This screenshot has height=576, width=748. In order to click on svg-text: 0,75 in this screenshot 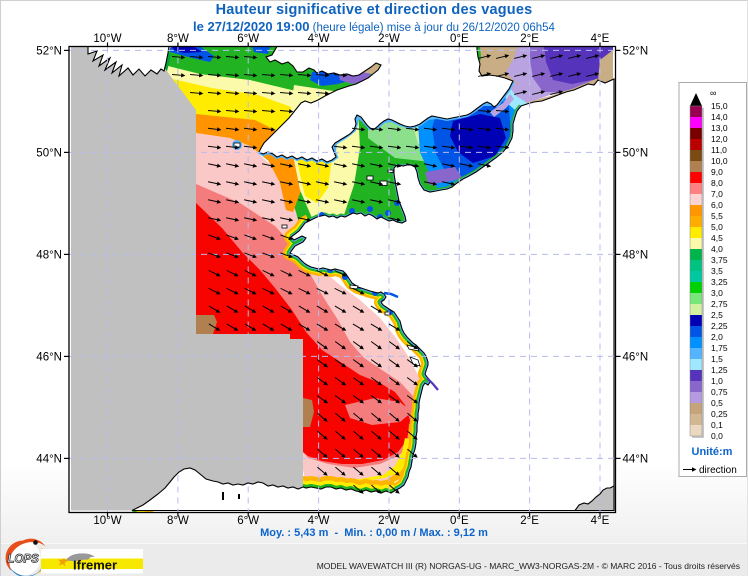, I will do `click(719, 392)`.